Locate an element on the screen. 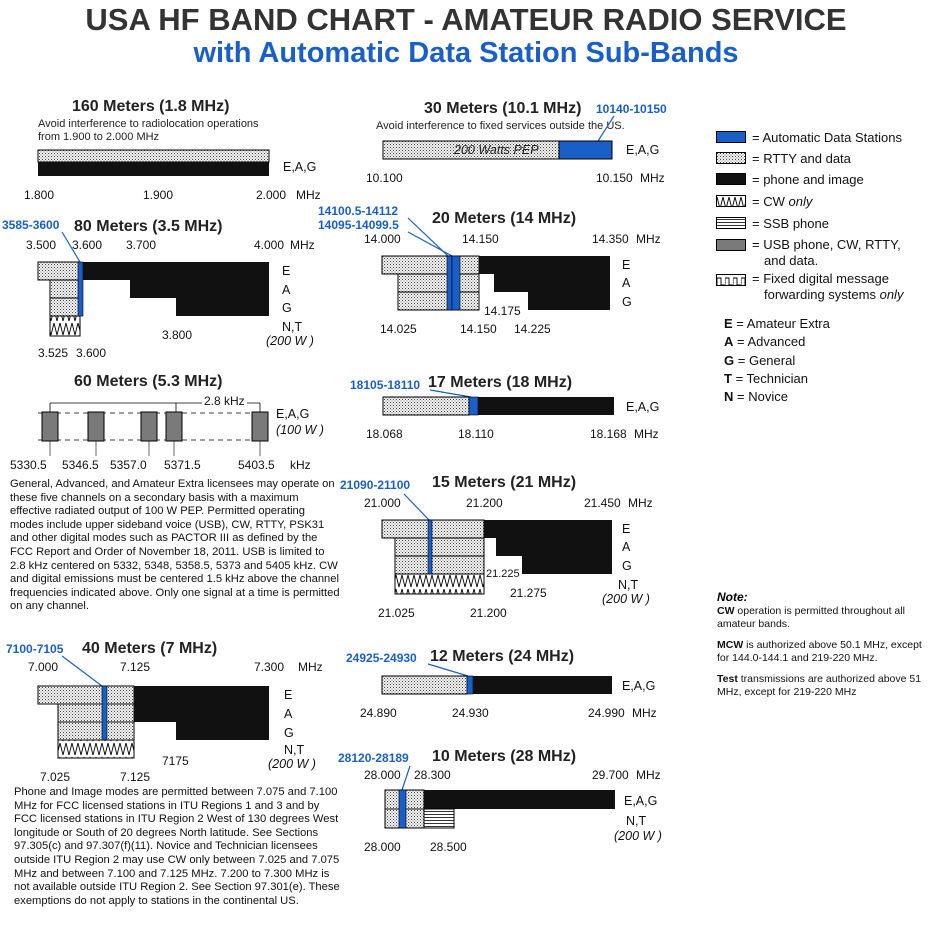 Image resolution: width=932 pixels, height=936 pixels. band-80-title: 80 Meters (3.5 MHz) is located at coordinates (148, 226).